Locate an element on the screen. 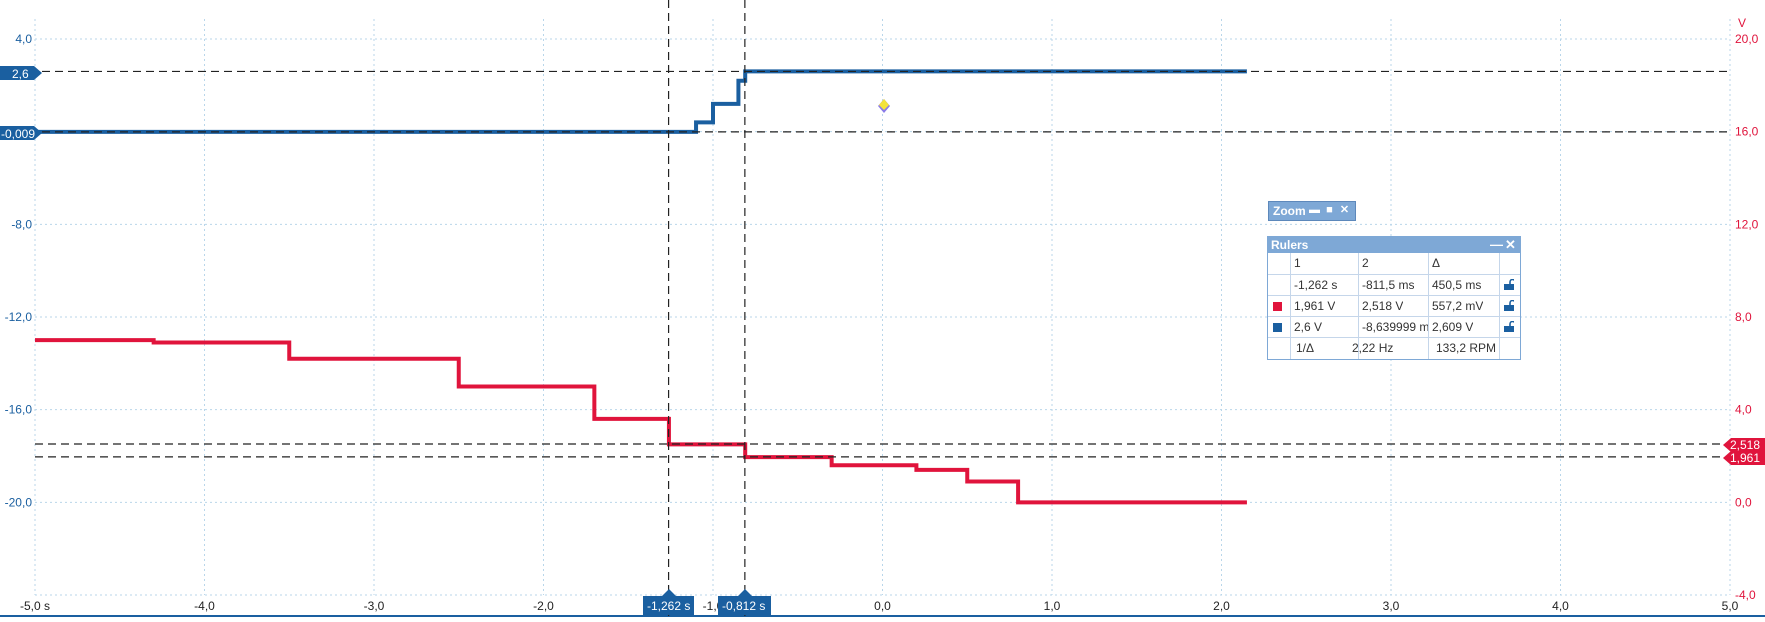 Image resolution: width=1765 pixels, height=622 pixels. right-axis-ticks: 20,0 16,0 12,0 8,0 4,0 0,0 -4,0 is located at coordinates (1747, 317).